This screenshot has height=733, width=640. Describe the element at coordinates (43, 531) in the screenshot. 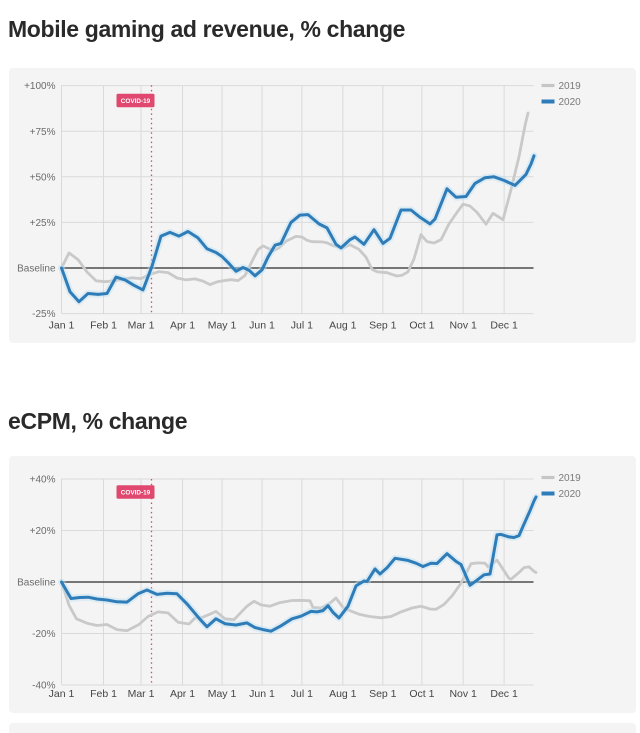

I see `svg-text: +20%` at that location.